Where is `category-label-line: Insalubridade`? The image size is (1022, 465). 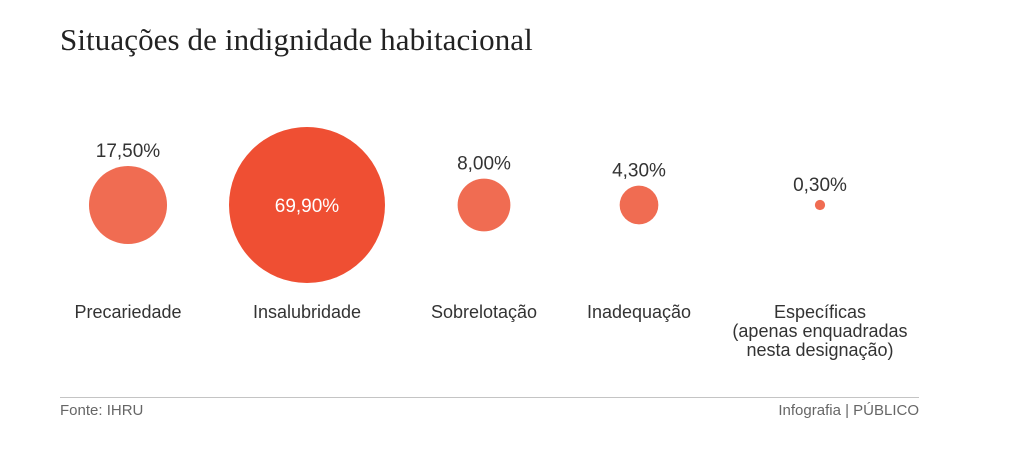
category-label-line: Insalubridade is located at coordinates (307, 312).